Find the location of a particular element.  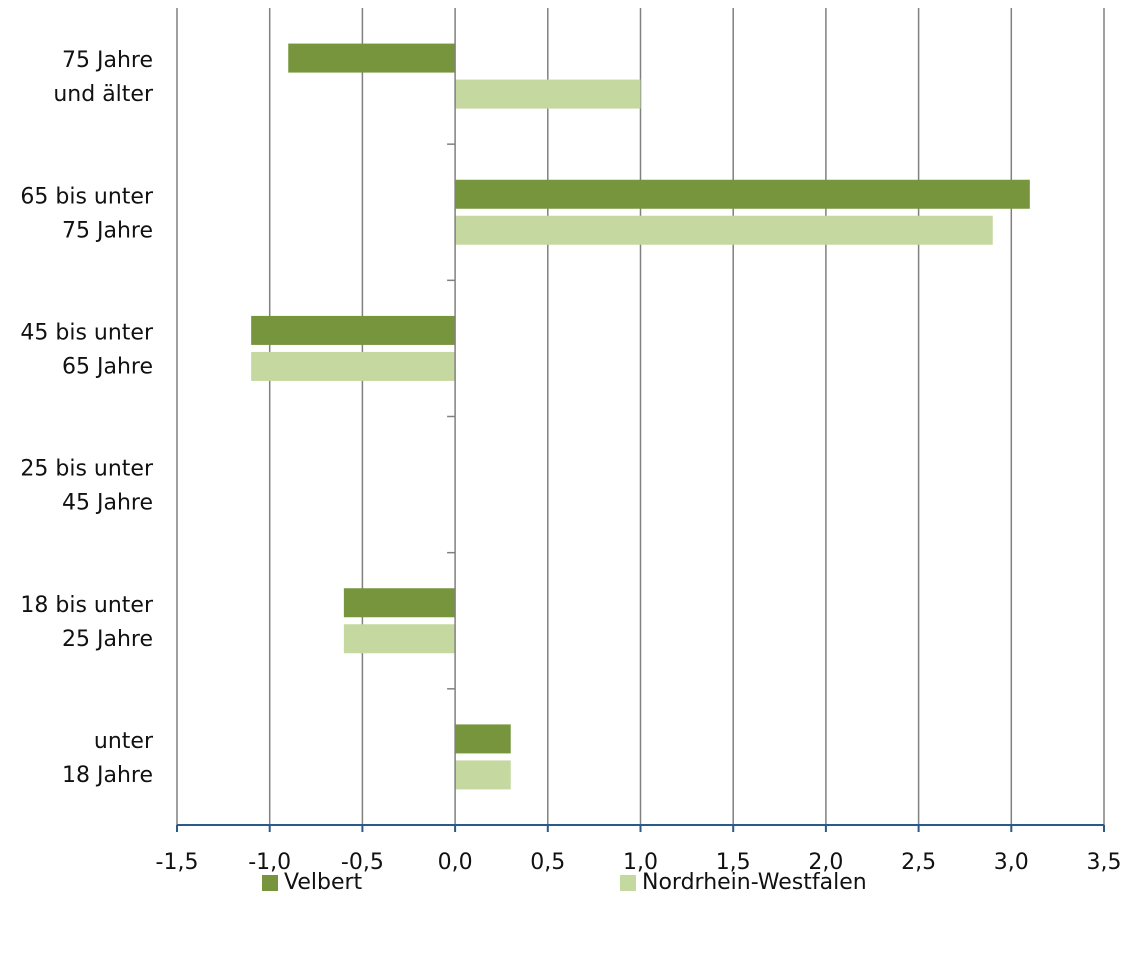

category-label-3-line-1: 45 Jahre is located at coordinates (107, 503).